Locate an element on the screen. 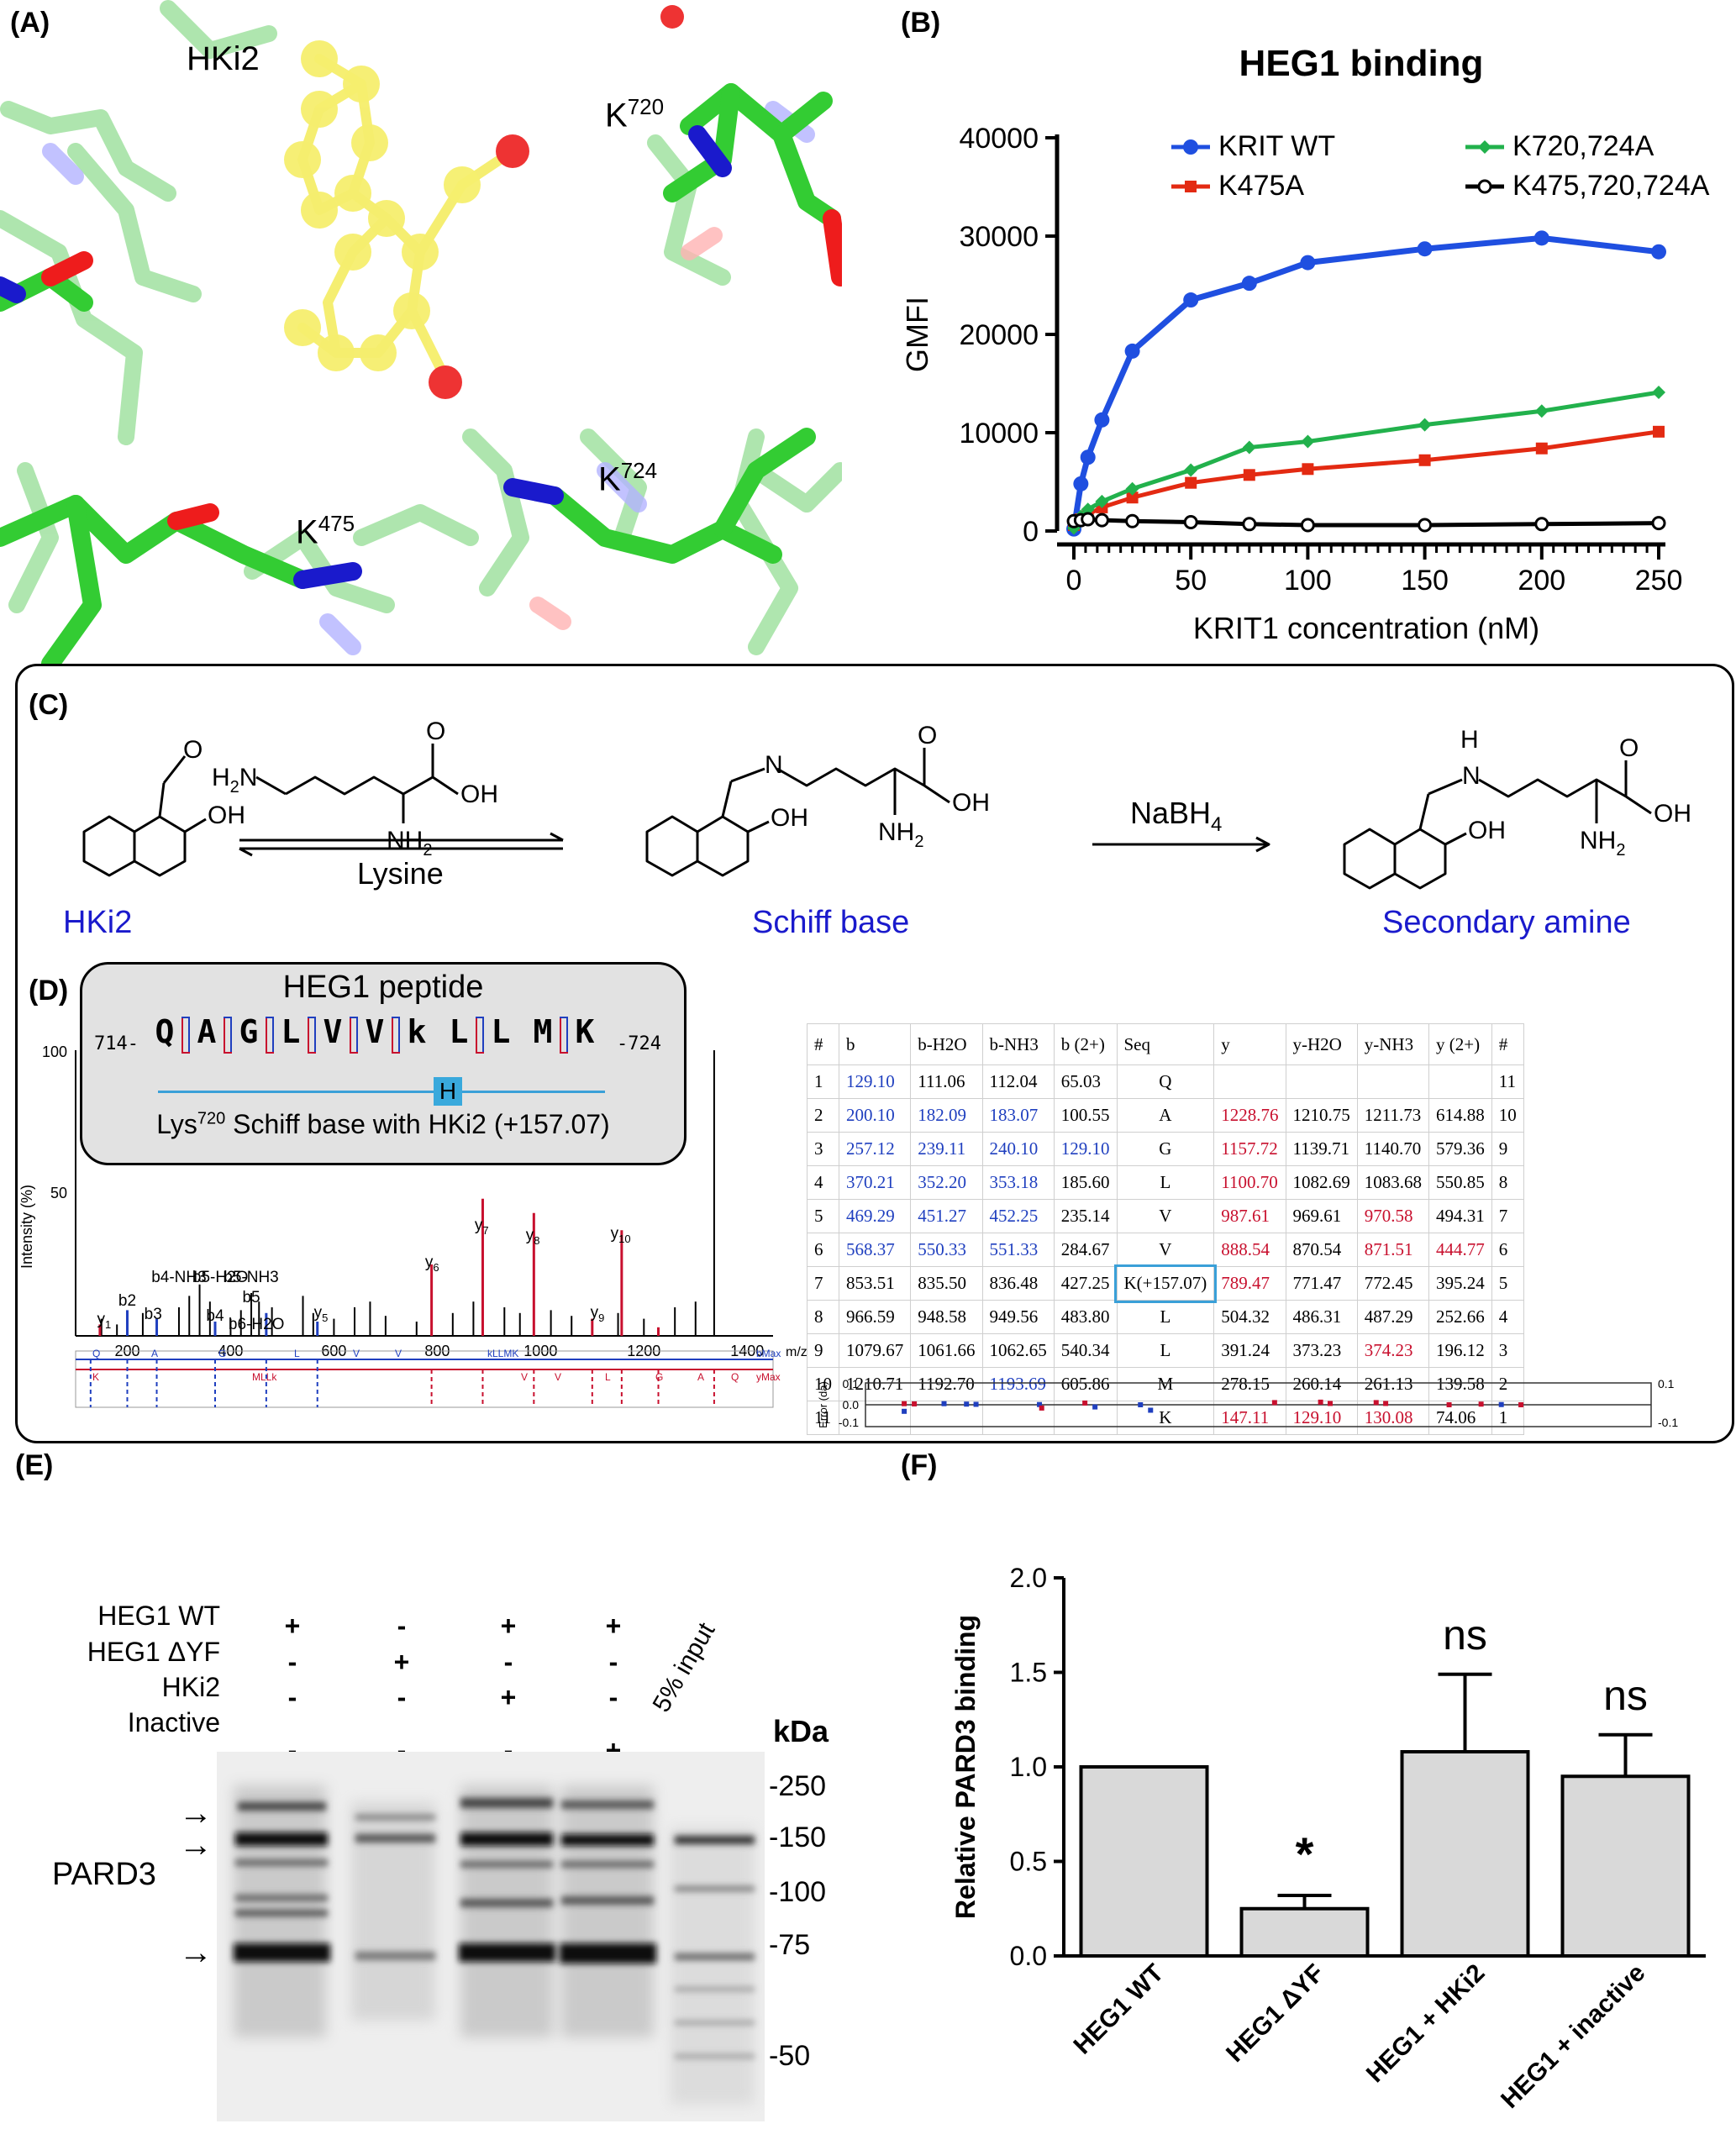 Image resolution: width=1736 pixels, height=2129 pixels. table-cell: 129.10 is located at coordinates (875, 1081).